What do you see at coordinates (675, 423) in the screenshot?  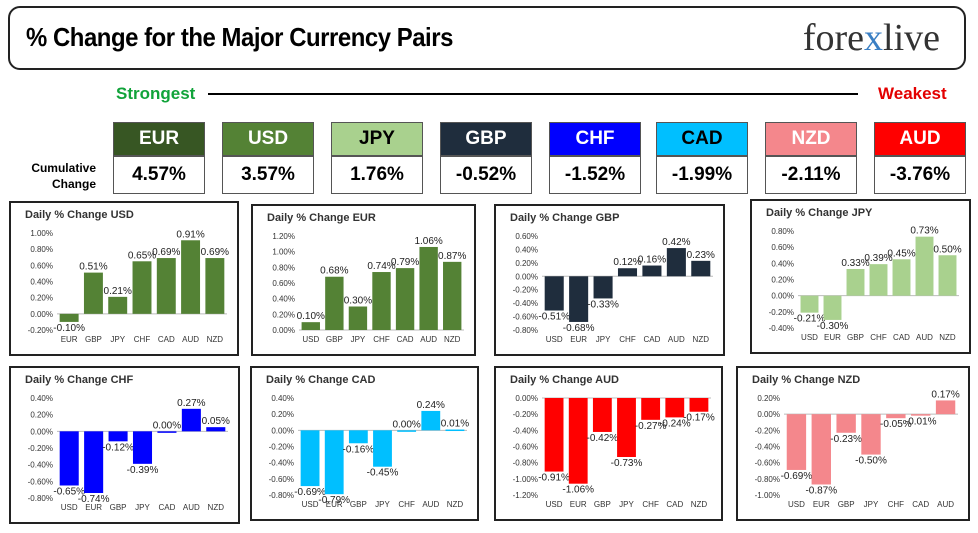 I see `data-label-cad: -0.24%` at bounding box center [675, 423].